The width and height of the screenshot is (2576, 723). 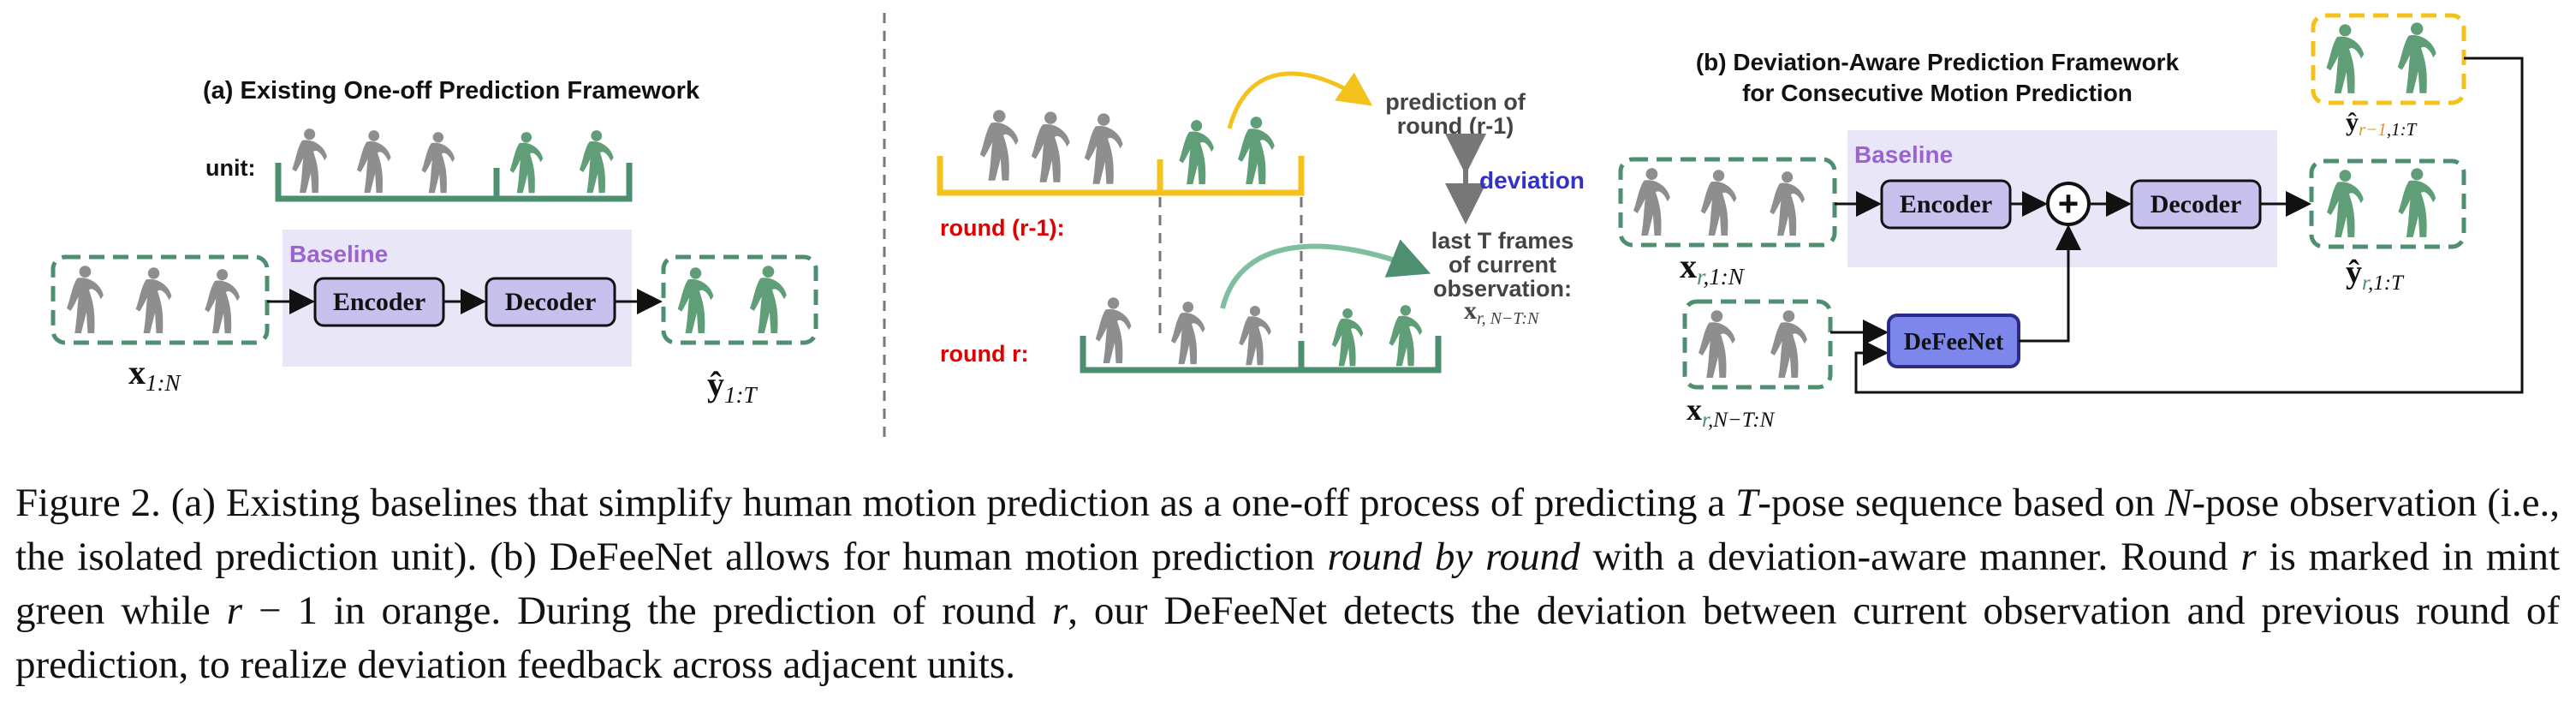 I want to click on baseline-label-a: Baseline, so click(x=339, y=254).